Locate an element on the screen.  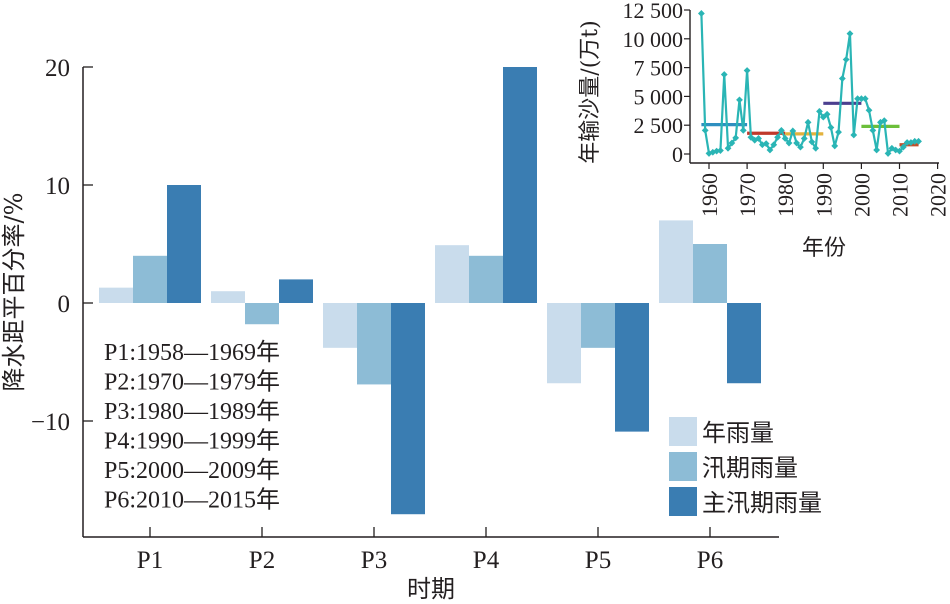
inset-y-tick-label: 12 500 is located at coordinates (653, 11).